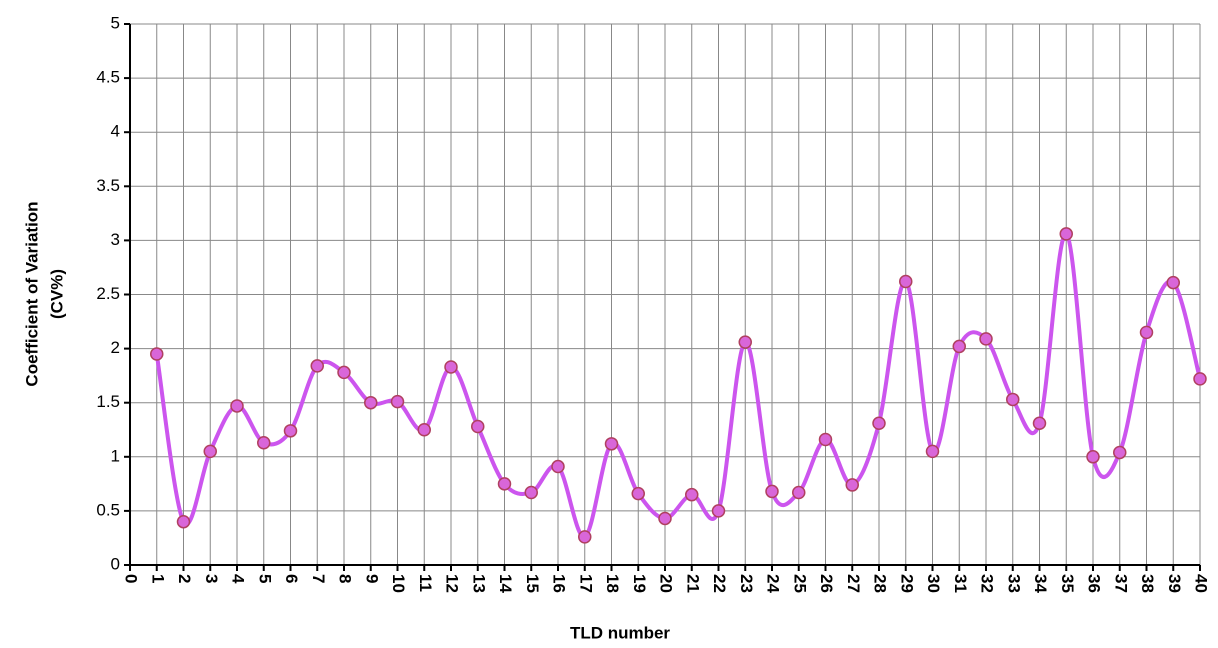 This screenshot has width=1218, height=648. Describe the element at coordinates (115, 131) in the screenshot. I see `y-tick-label: 4` at that location.